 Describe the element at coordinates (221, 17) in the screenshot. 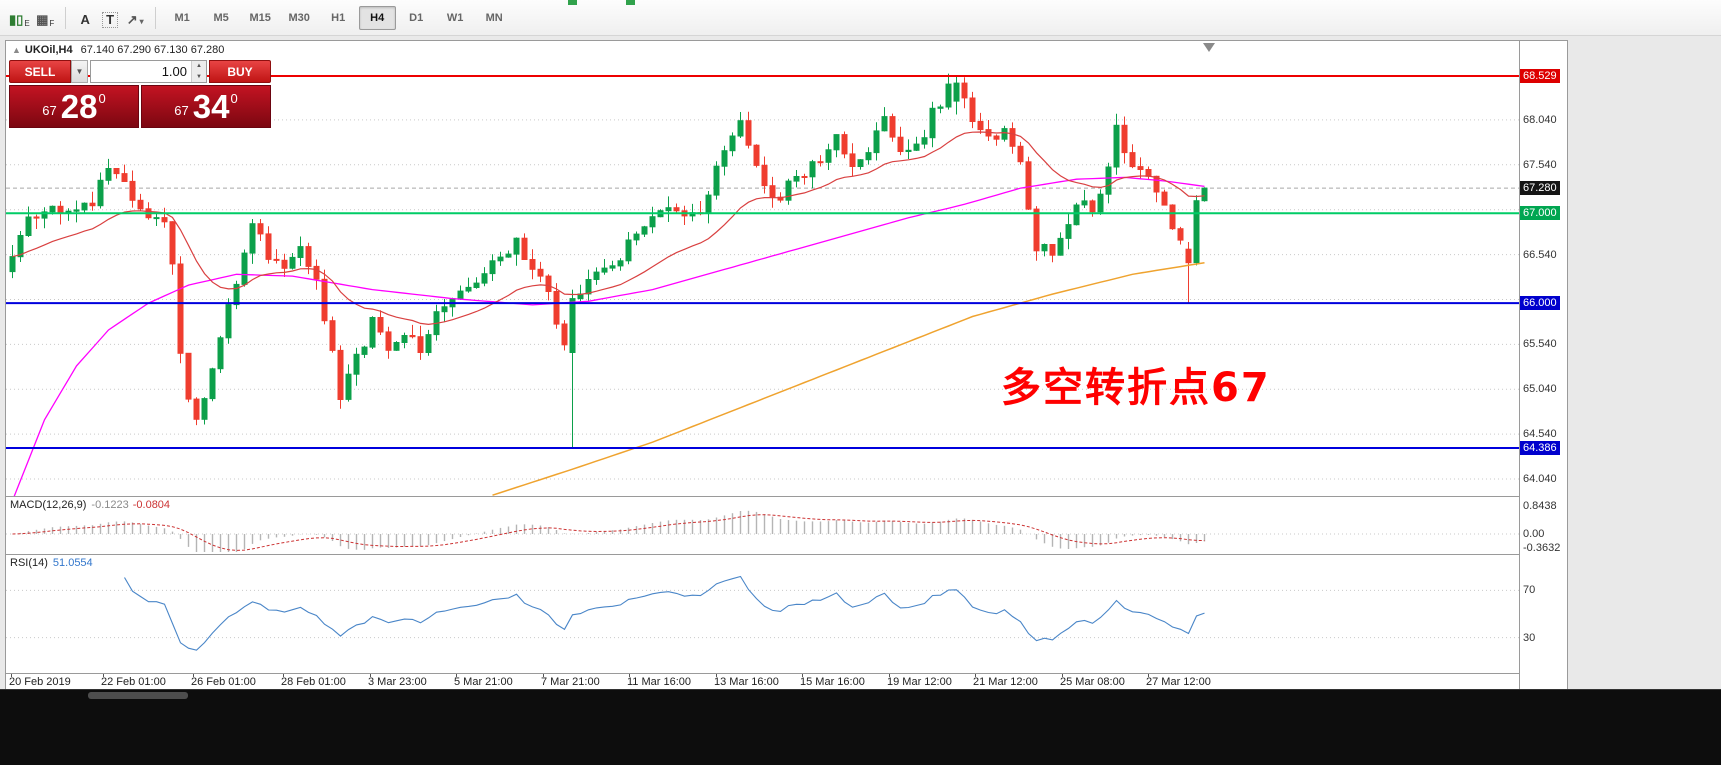

I see `tf-button-m5: M5` at that location.